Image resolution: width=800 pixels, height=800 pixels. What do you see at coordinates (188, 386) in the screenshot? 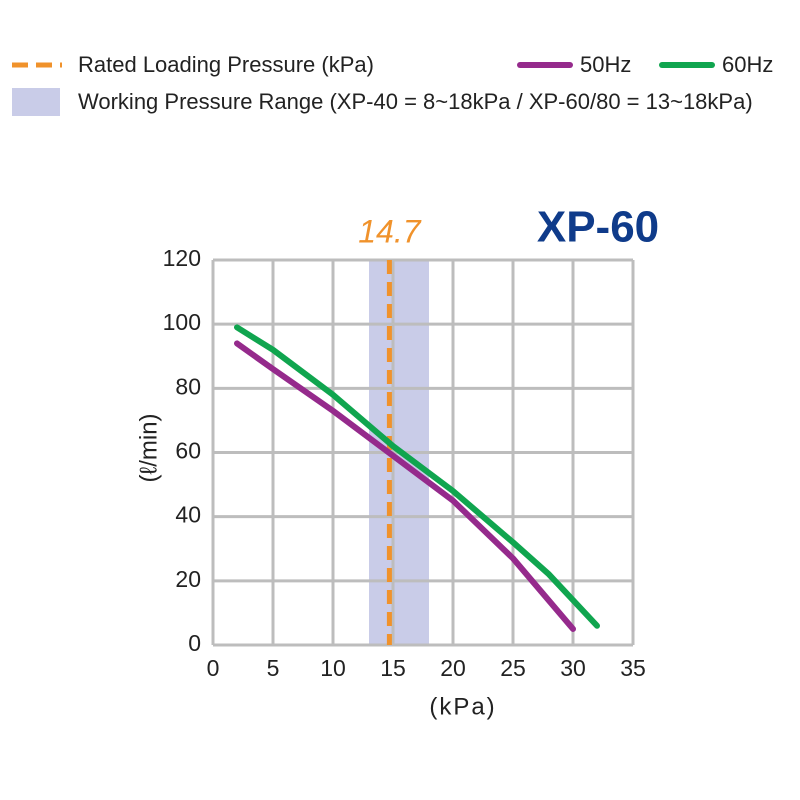
I see `y-tick-label: 80` at bounding box center [188, 386].